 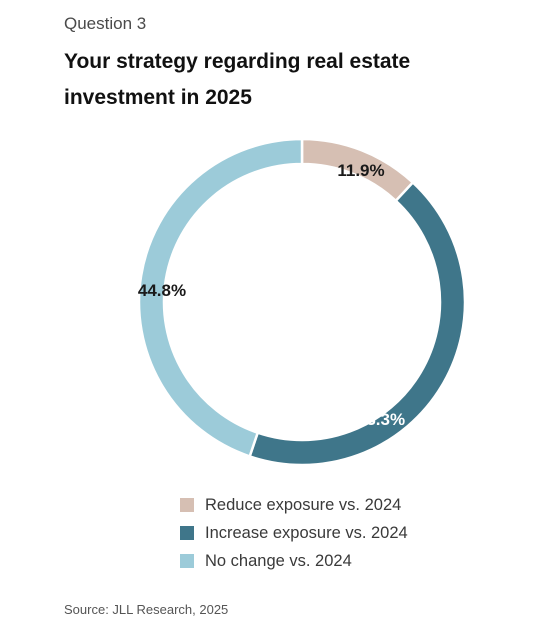 What do you see at coordinates (162, 290) in the screenshot?
I see `slice-label-no-change: 44.8%` at bounding box center [162, 290].